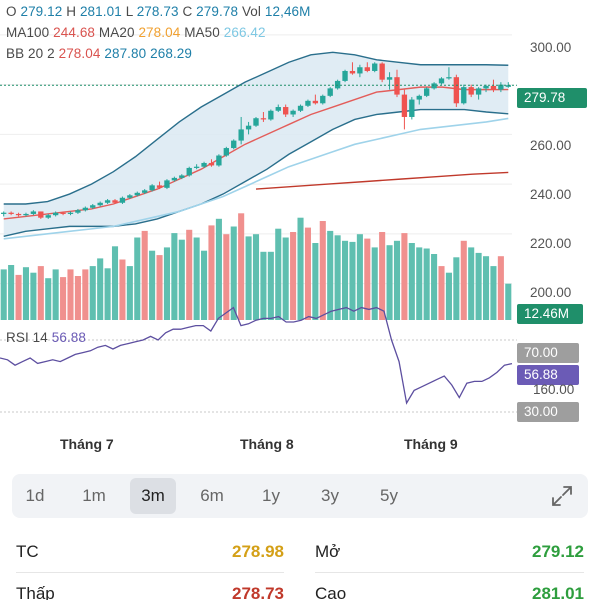  I want to click on rsi-30-tag: 30.00, so click(548, 412).